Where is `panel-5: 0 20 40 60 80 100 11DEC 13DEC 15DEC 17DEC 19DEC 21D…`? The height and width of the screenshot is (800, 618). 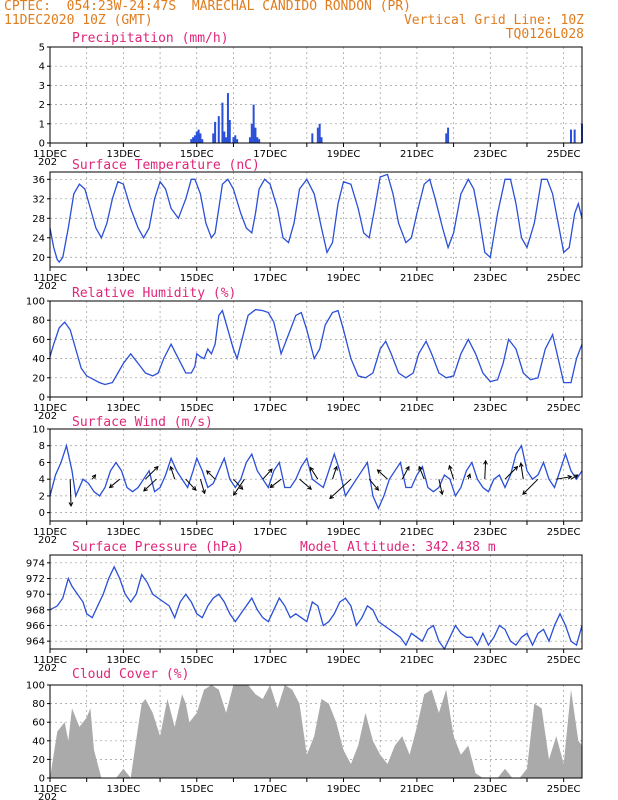 panel-5: 0 20 40 60 80 100 11DEC 13DEC 15DEC 17DEC 19DEC 21D… is located at coordinates (304, 733).